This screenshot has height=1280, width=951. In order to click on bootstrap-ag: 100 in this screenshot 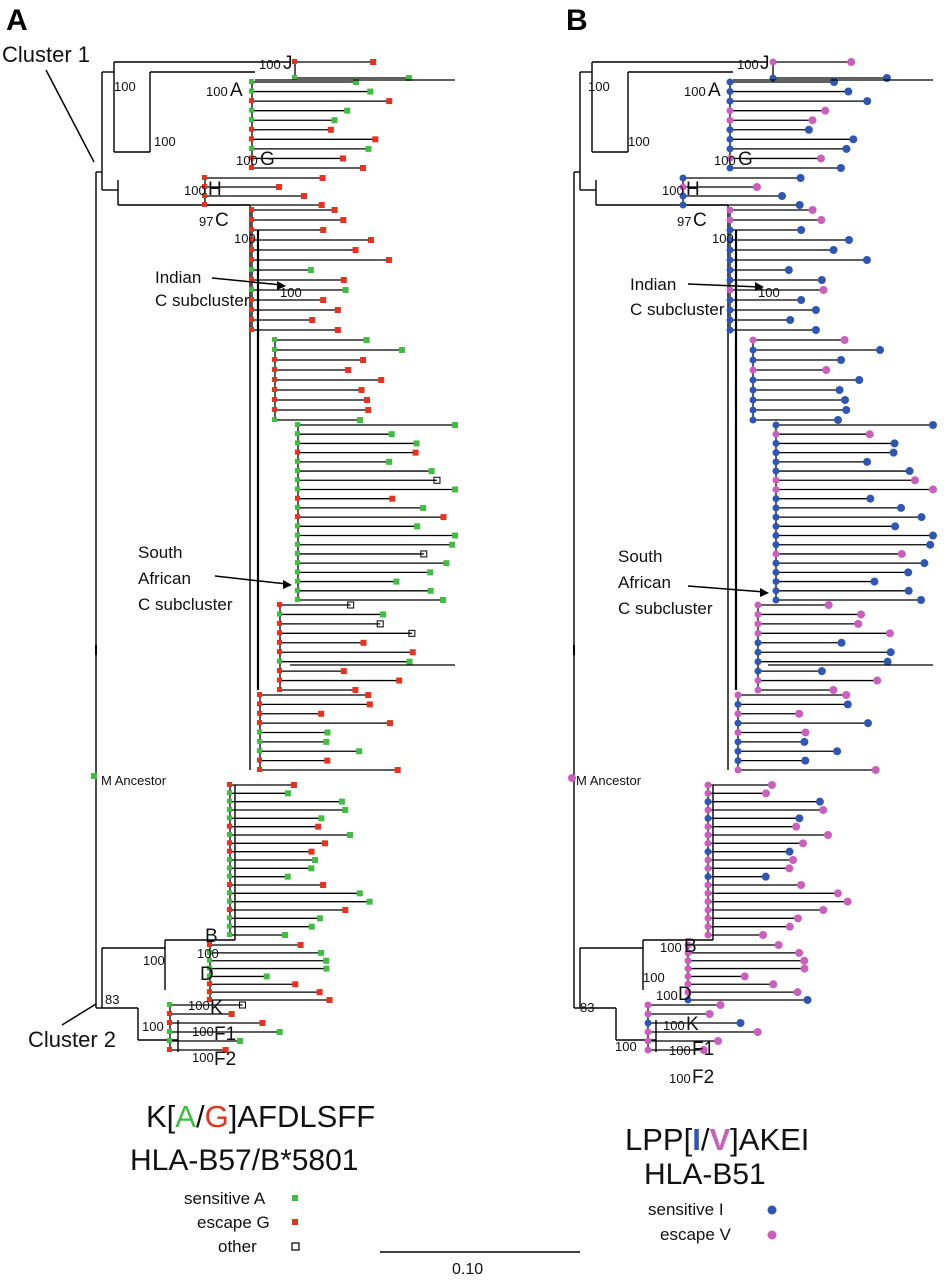, I will do `click(165, 141)`.